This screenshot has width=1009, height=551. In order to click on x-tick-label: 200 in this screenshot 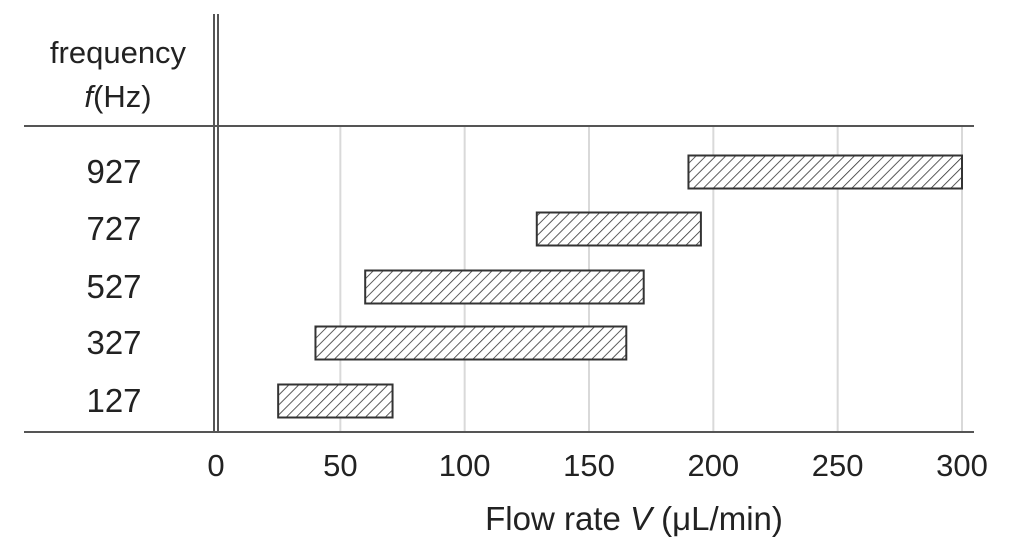, I will do `click(713, 465)`.